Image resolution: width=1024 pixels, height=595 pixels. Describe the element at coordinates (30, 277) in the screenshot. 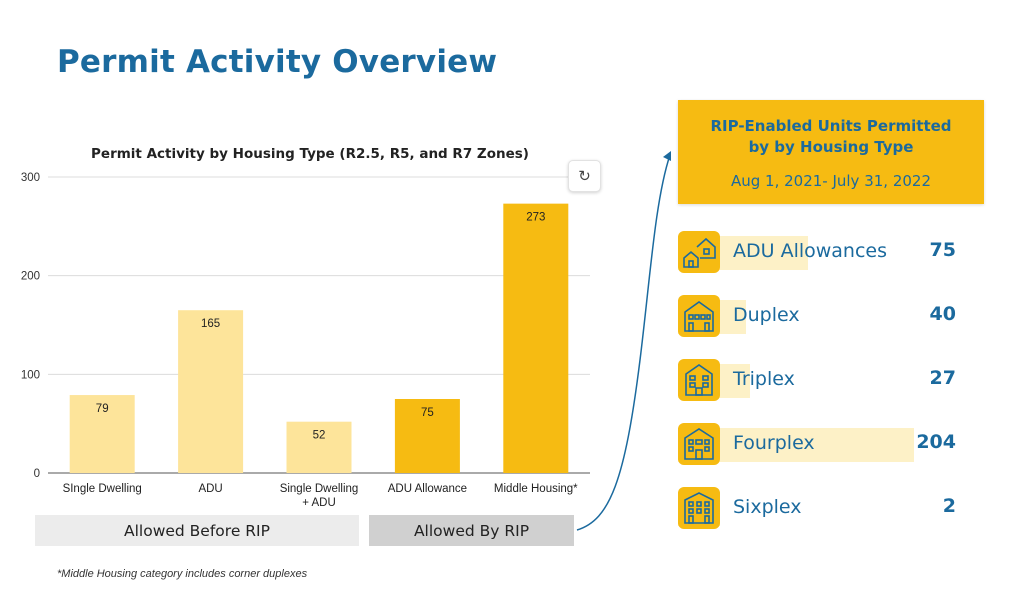

I see `y-tick-label: 200` at that location.